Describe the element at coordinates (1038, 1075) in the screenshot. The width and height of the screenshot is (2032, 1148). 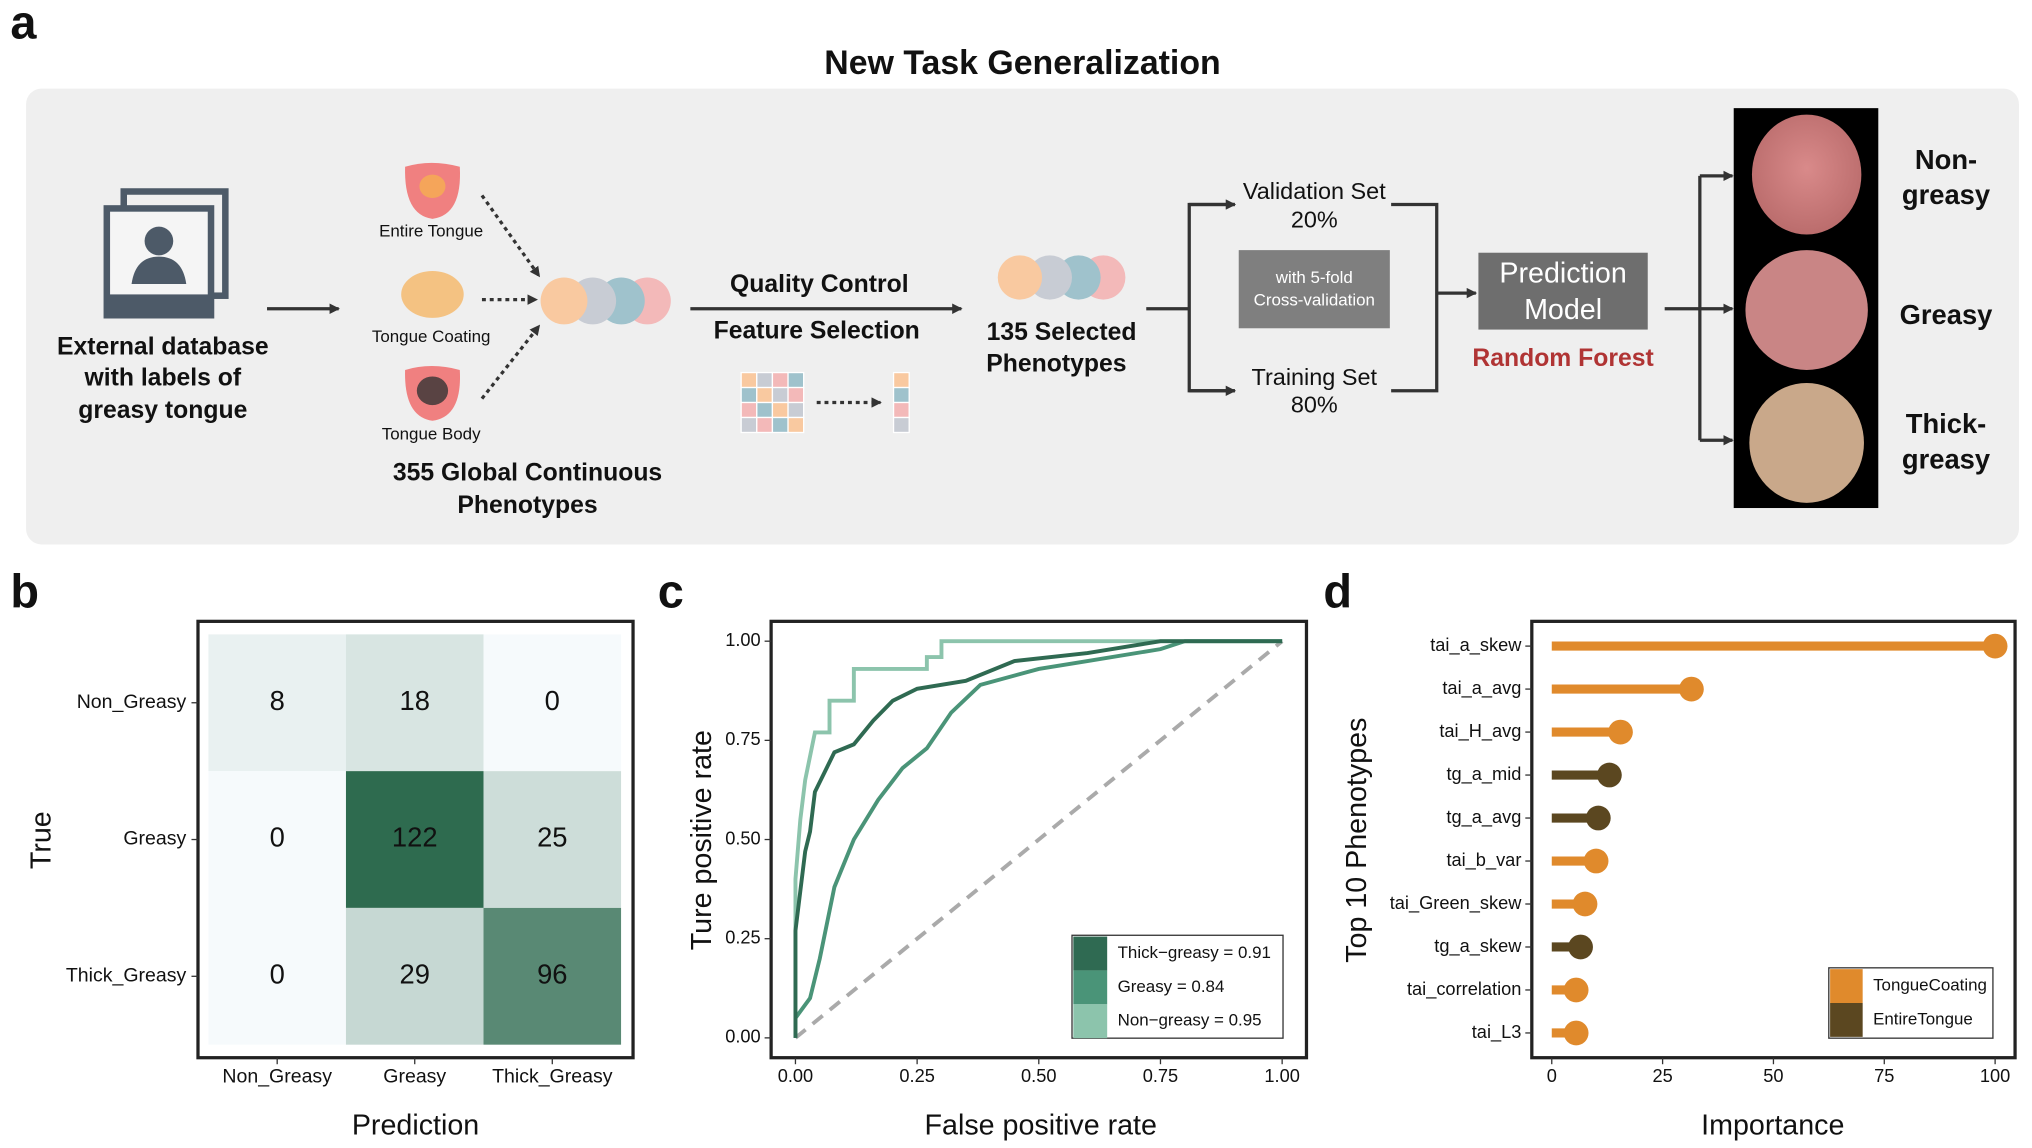
I see `x-tick-label: 0.50` at that location.